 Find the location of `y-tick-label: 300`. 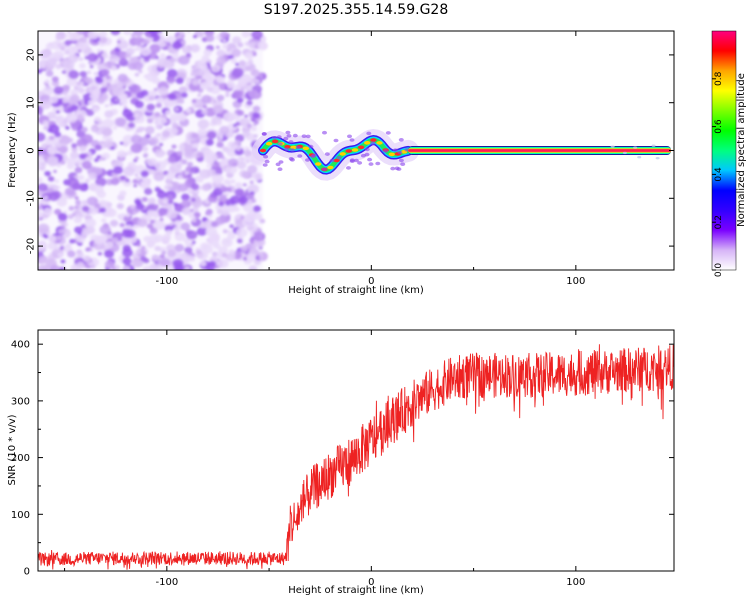

y-tick-label: 300 is located at coordinates (20, 401).